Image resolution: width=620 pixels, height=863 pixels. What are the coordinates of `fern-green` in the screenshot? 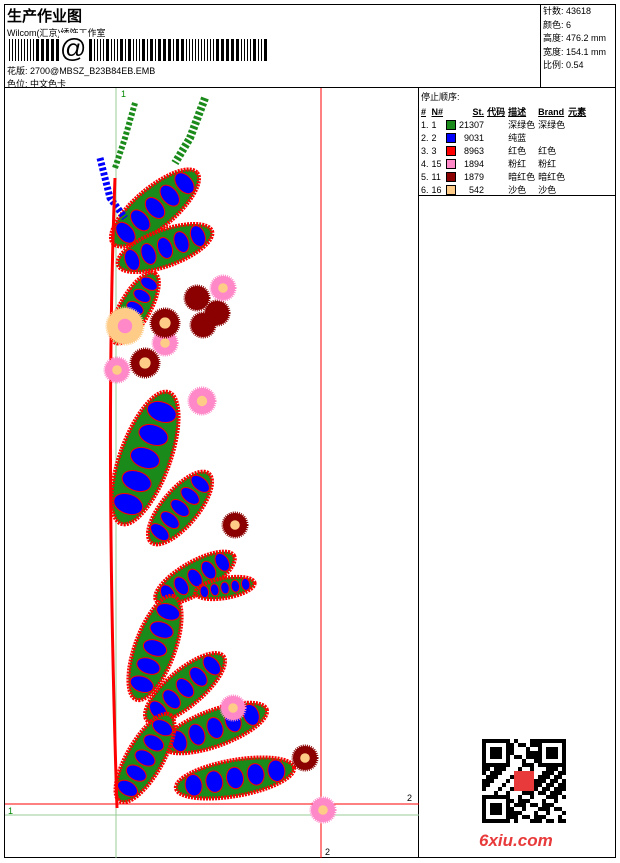 It's located at (190, 131).